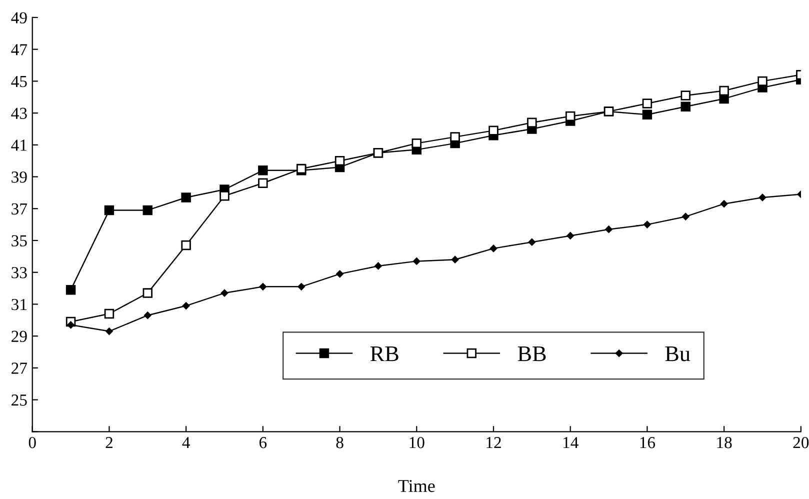  What do you see at coordinates (570, 442) in the screenshot?
I see `x-tick-label: 14` at bounding box center [570, 442].